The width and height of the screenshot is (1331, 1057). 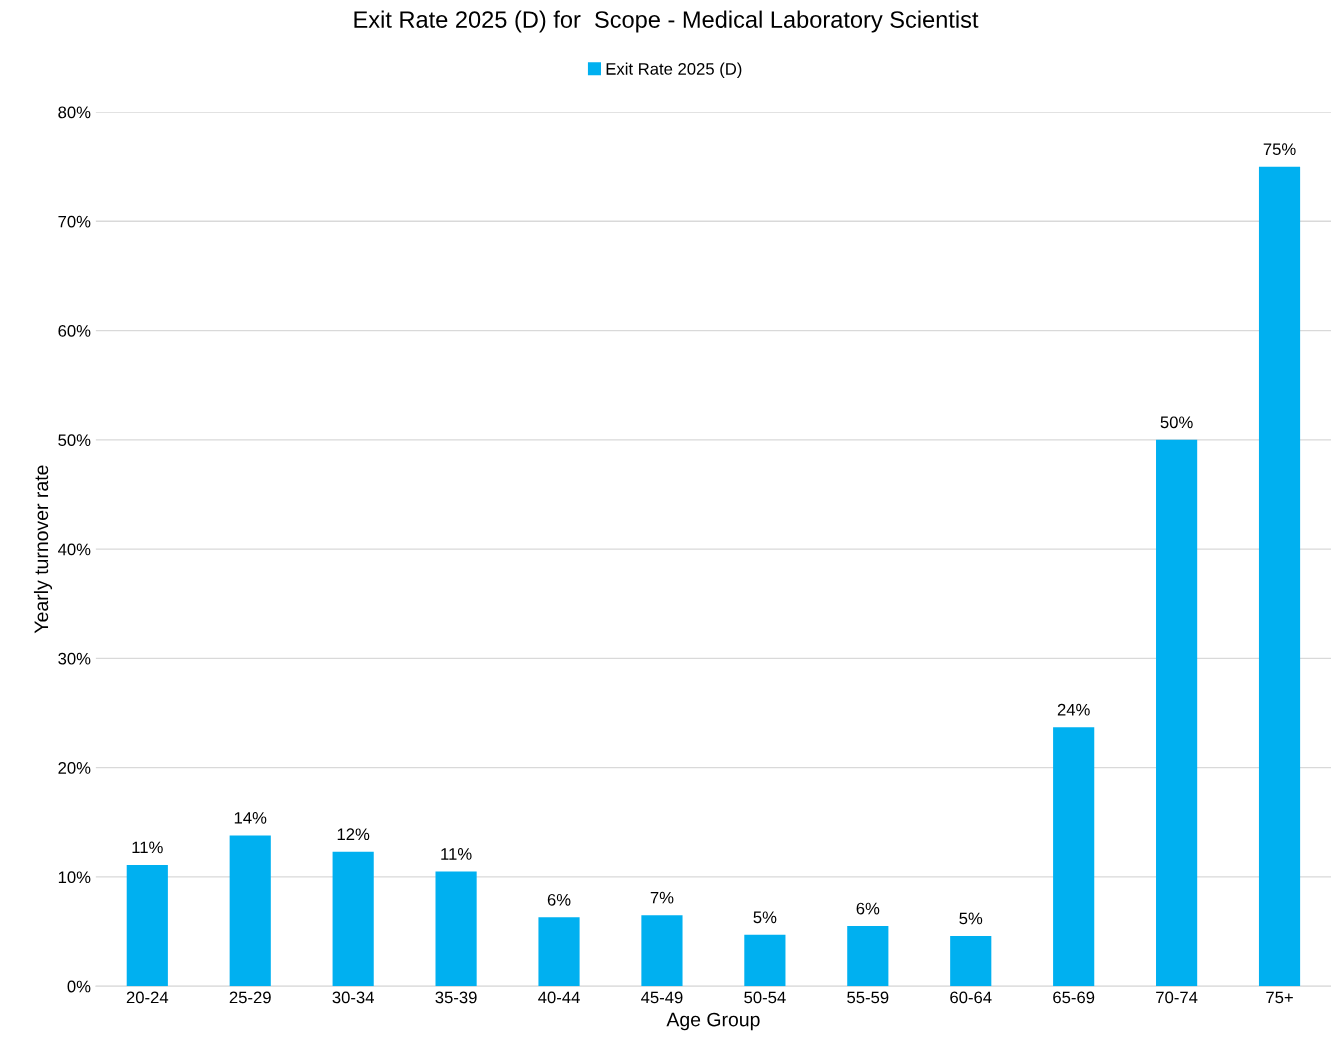 What do you see at coordinates (79, 986) in the screenshot?
I see `y-tick-label: 0%` at bounding box center [79, 986].